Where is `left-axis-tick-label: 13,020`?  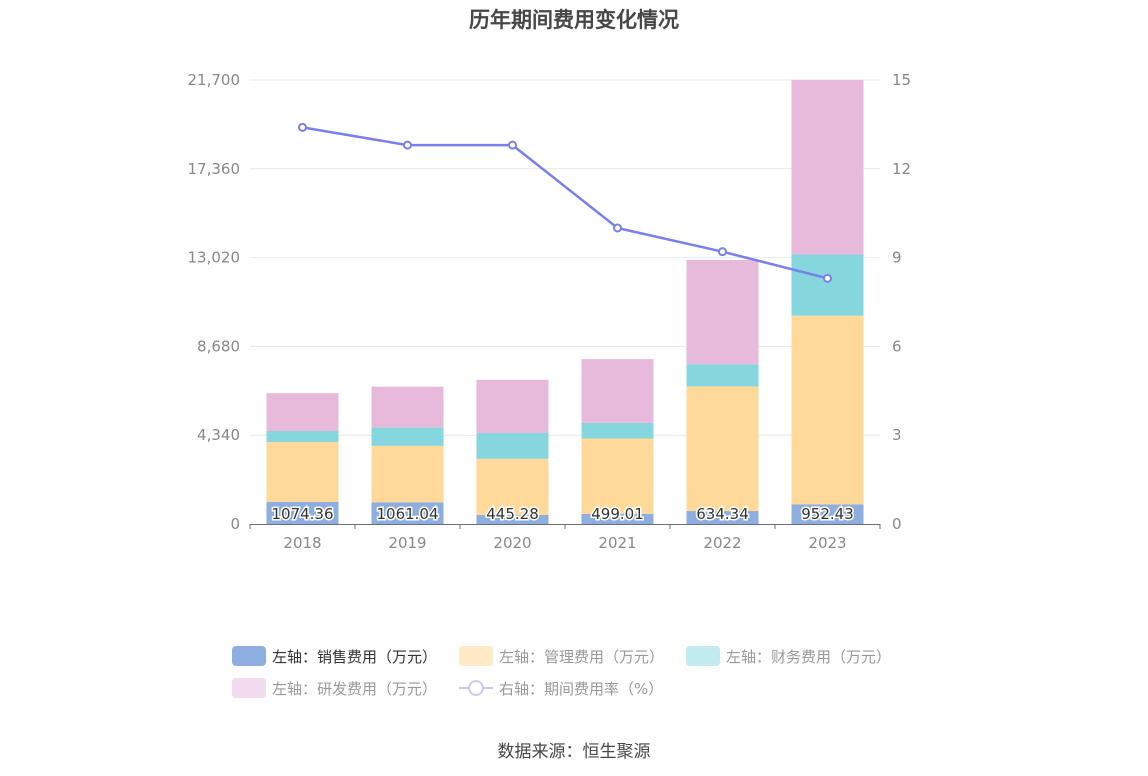
left-axis-tick-label: 13,020 is located at coordinates (214, 258).